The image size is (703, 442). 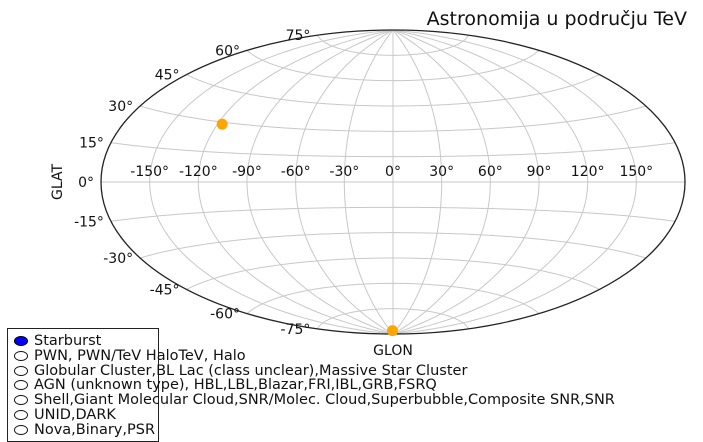 What do you see at coordinates (636, 172) in the screenshot?
I see `lon-tick-label: 150°` at bounding box center [636, 172].